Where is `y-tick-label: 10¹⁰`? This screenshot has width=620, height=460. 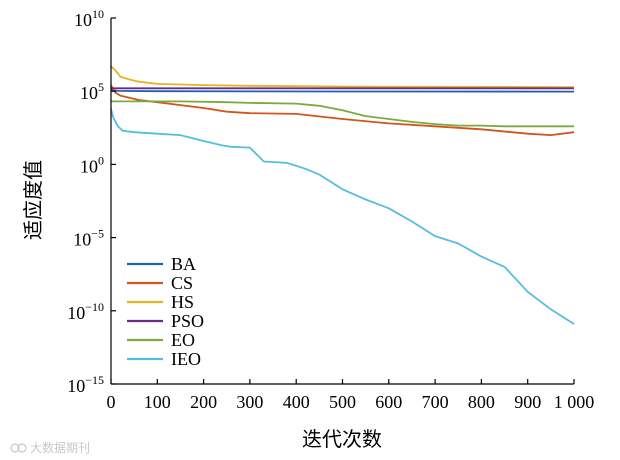
y-tick-label: 10¹⁰ is located at coordinates (89, 18).